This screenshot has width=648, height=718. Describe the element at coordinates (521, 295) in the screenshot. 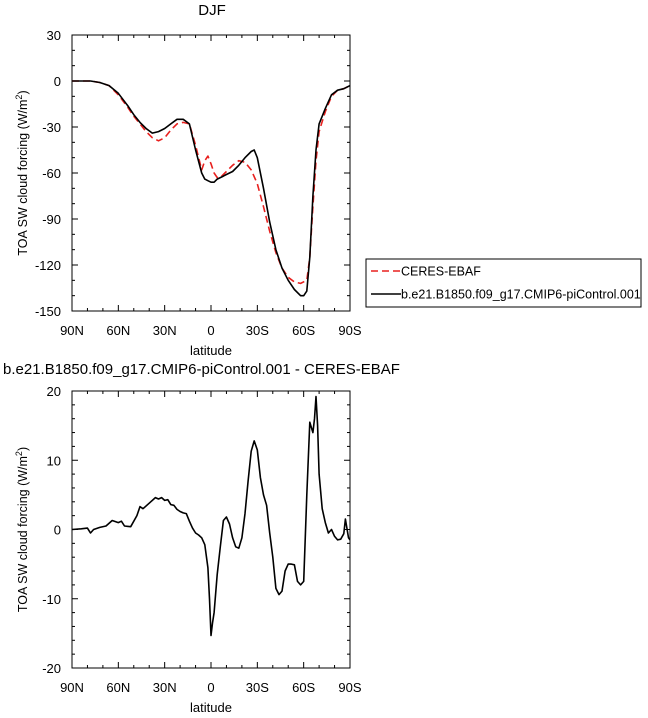

I see `legend-label: b.e21.B1850.f09_g17.CMIP6-piControl.001` at that location.